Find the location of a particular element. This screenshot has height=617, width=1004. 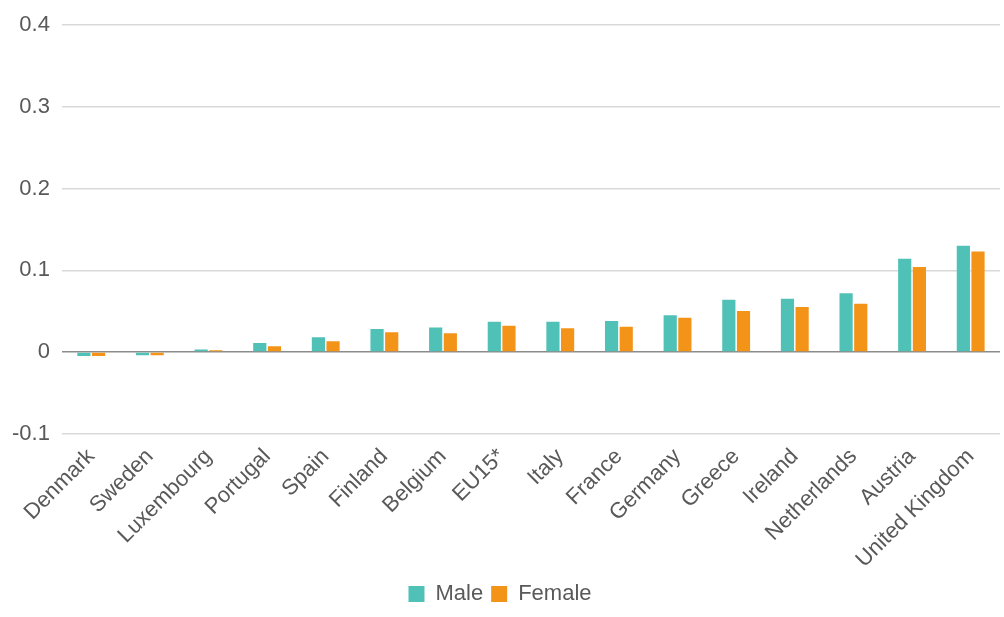

x-tick-label: Italy is located at coordinates (545, 466).